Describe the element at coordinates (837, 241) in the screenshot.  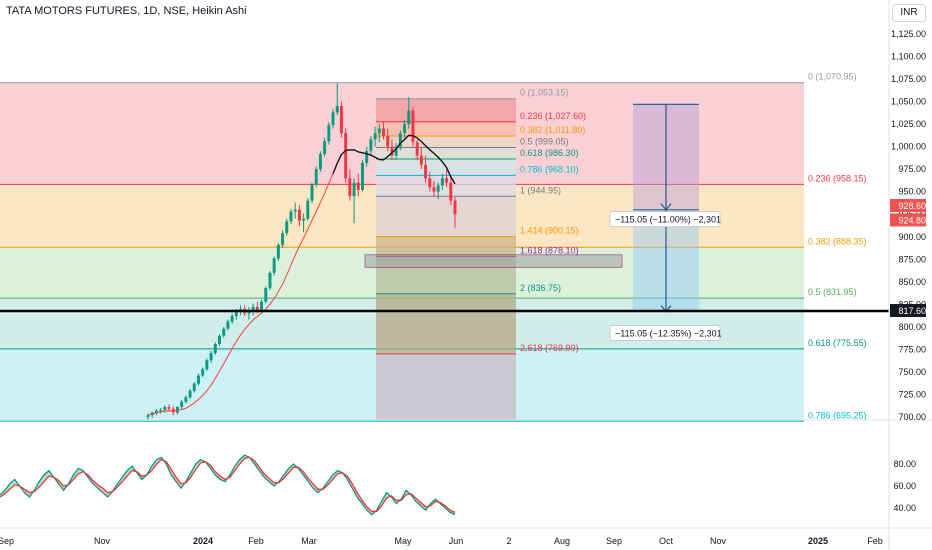
I see `fib-level-label: 0.382 (888.35)` at that location.